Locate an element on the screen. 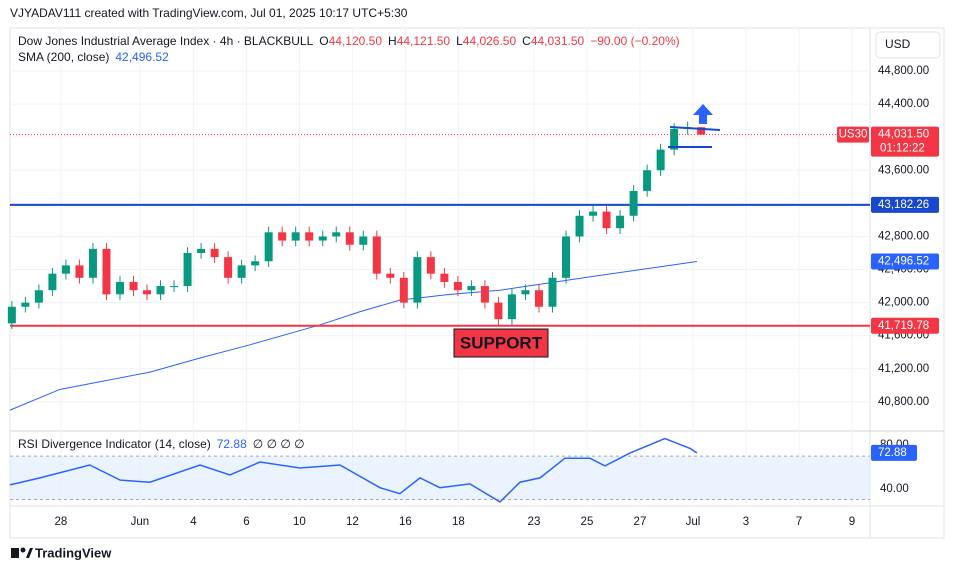  footer: TradingView is located at coordinates (73, 552).